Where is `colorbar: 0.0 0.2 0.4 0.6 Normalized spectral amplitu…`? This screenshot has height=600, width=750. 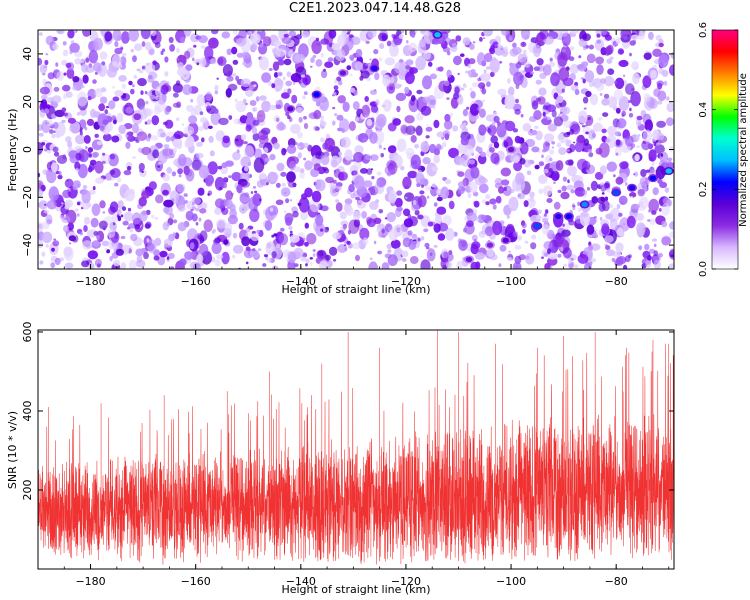 colorbar: 0.0 0.2 0.4 0.6 Normalized spectral amplitu… is located at coordinates (723, 149).